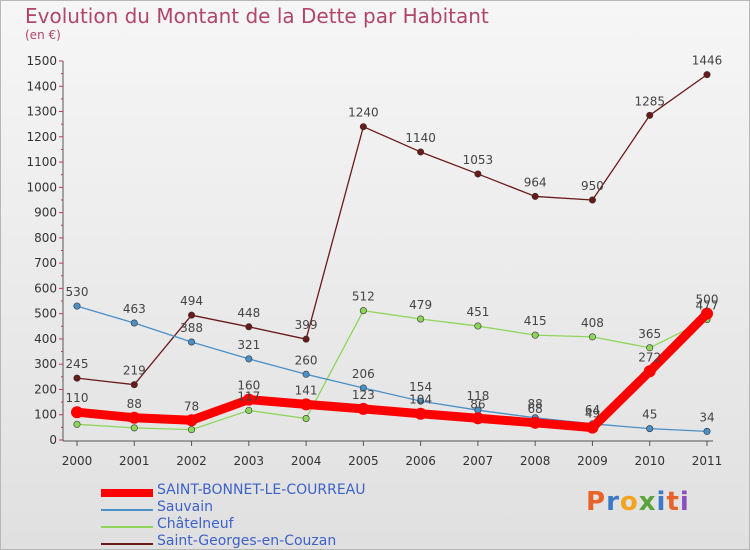 This screenshot has width=750, height=550. What do you see at coordinates (45, 263) in the screenshot?
I see `y-tick-label: 700` at bounding box center [45, 263].